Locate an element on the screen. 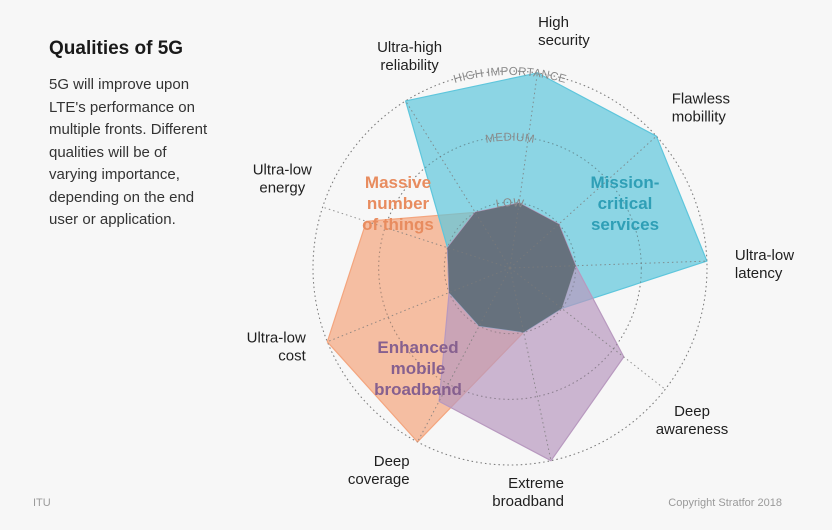 The image size is (832, 530). ring-label: LOW is located at coordinates (510, 203).